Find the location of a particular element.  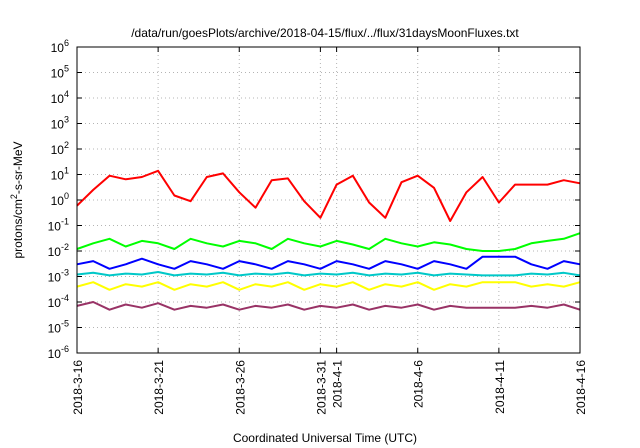

y-tick-label: 10⁻⁶ is located at coordinates (58, 352).